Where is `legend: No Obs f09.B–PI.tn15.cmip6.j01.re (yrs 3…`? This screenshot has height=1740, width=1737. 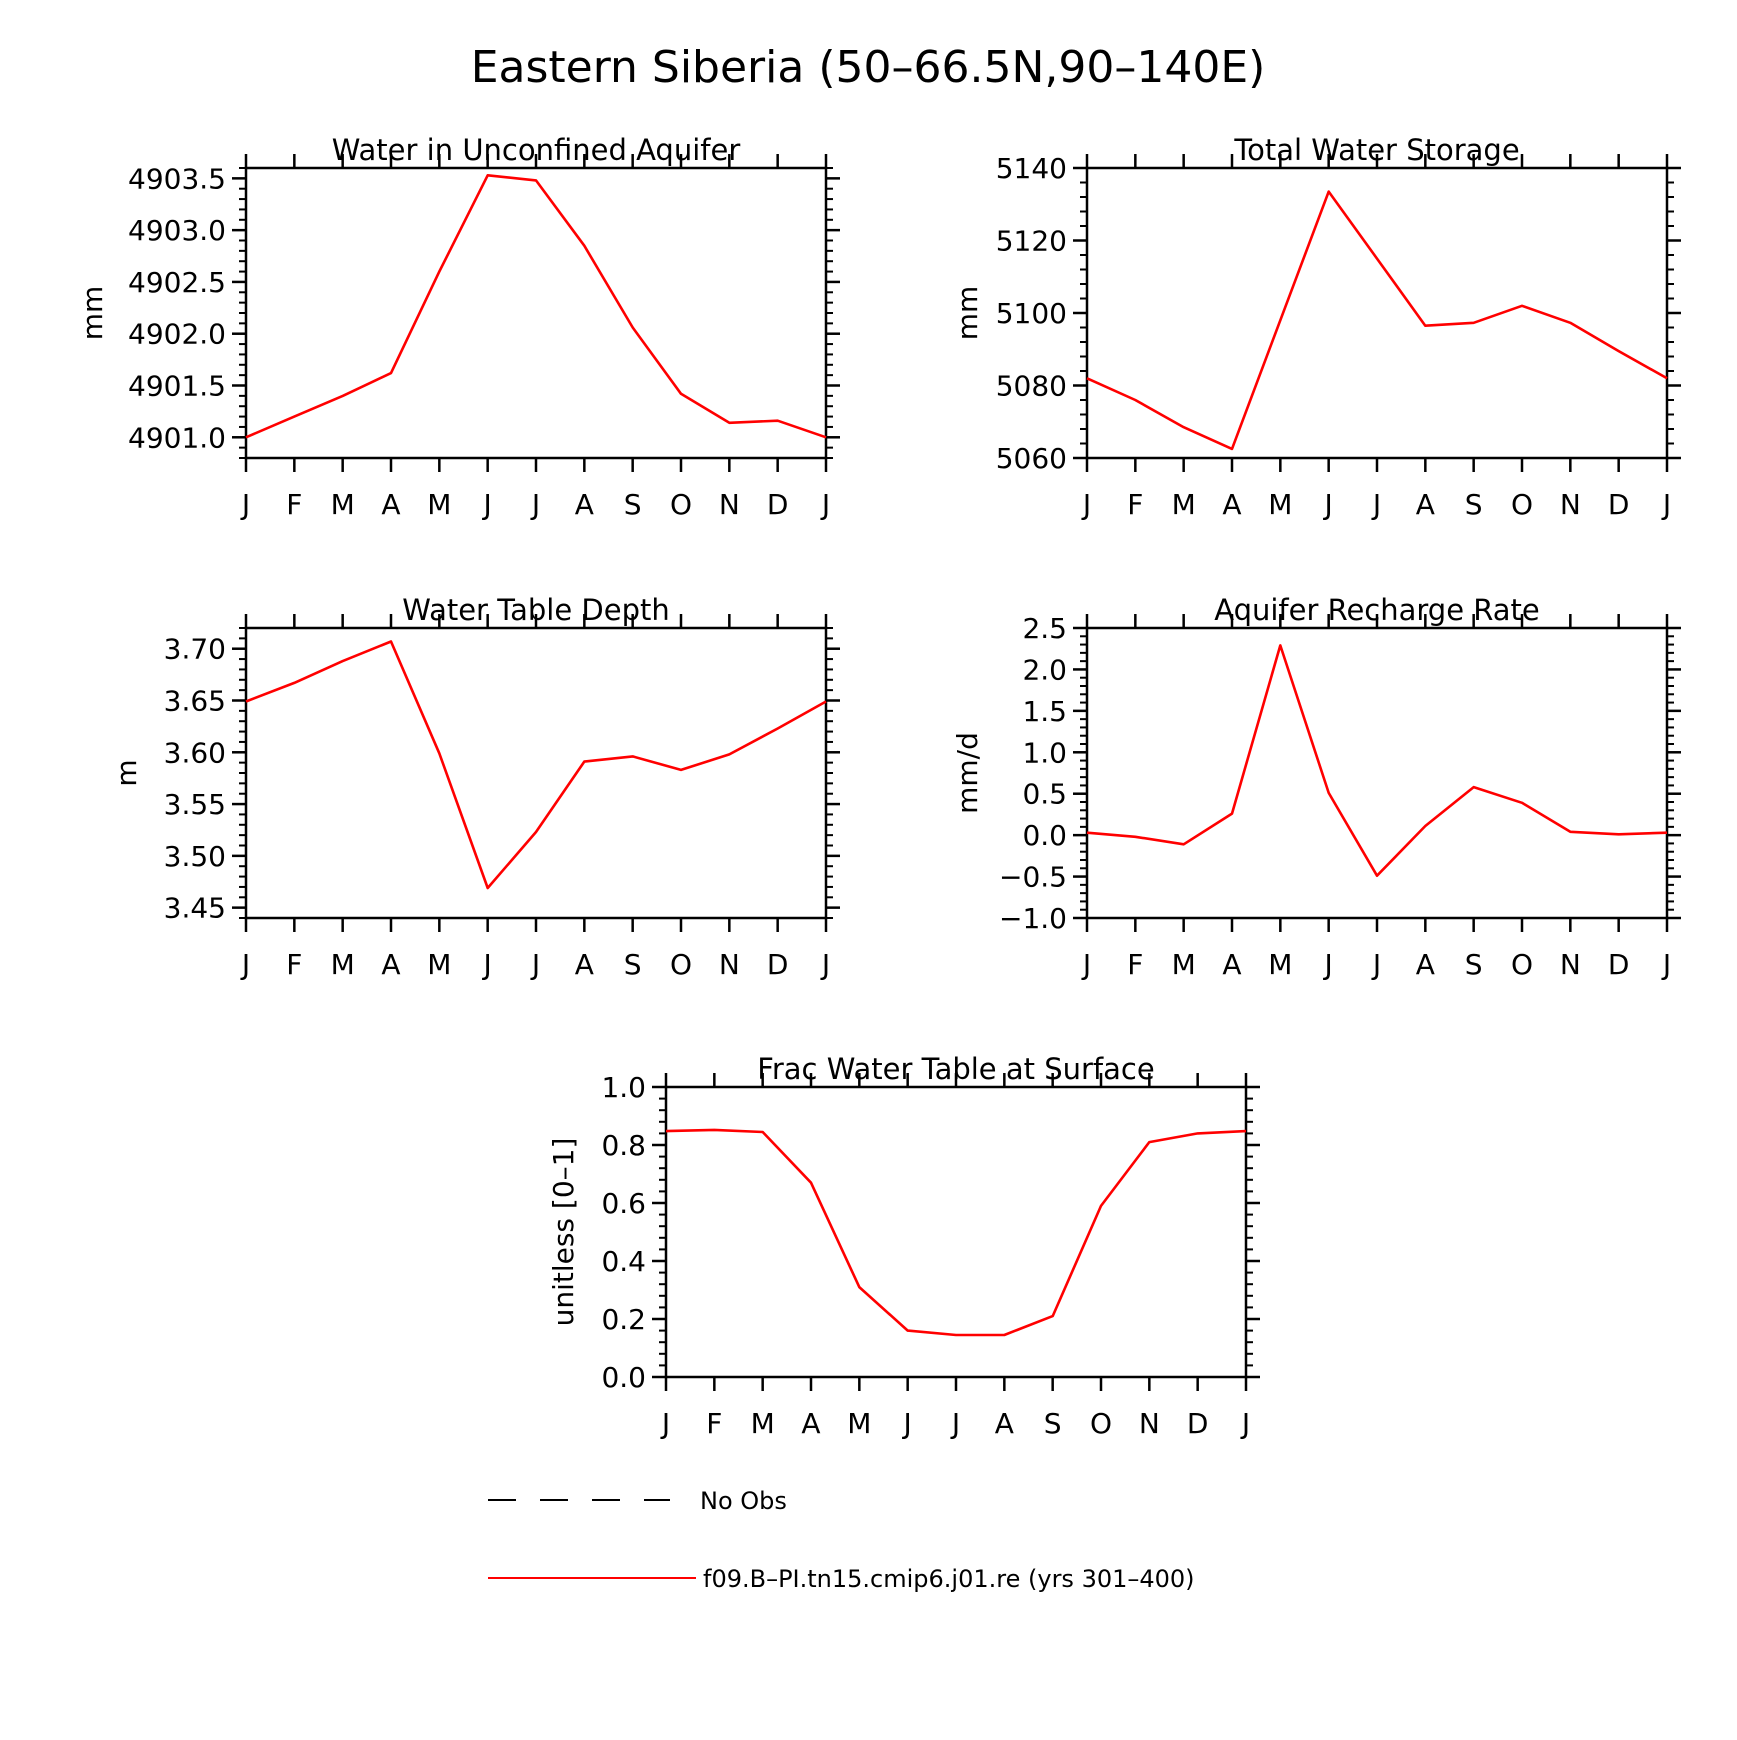 legend: No Obs f09.B–PI.tn15.cmip6.j01.re (yrs 3… is located at coordinates (841, 1540).